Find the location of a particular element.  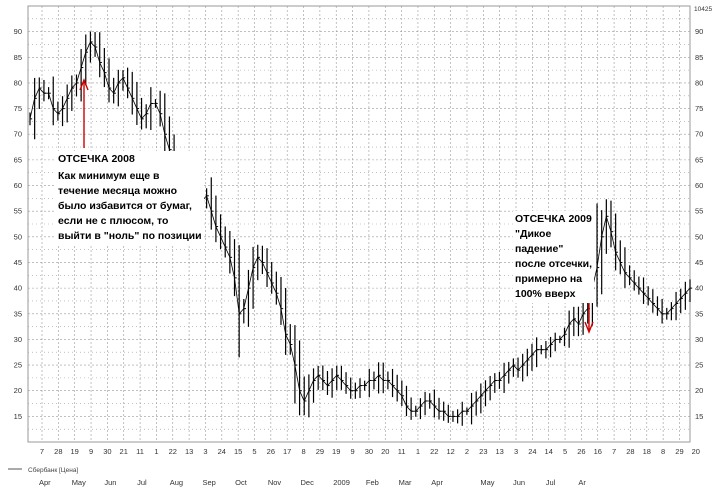

y-tick-label-right: 15 is located at coordinates (699, 416).